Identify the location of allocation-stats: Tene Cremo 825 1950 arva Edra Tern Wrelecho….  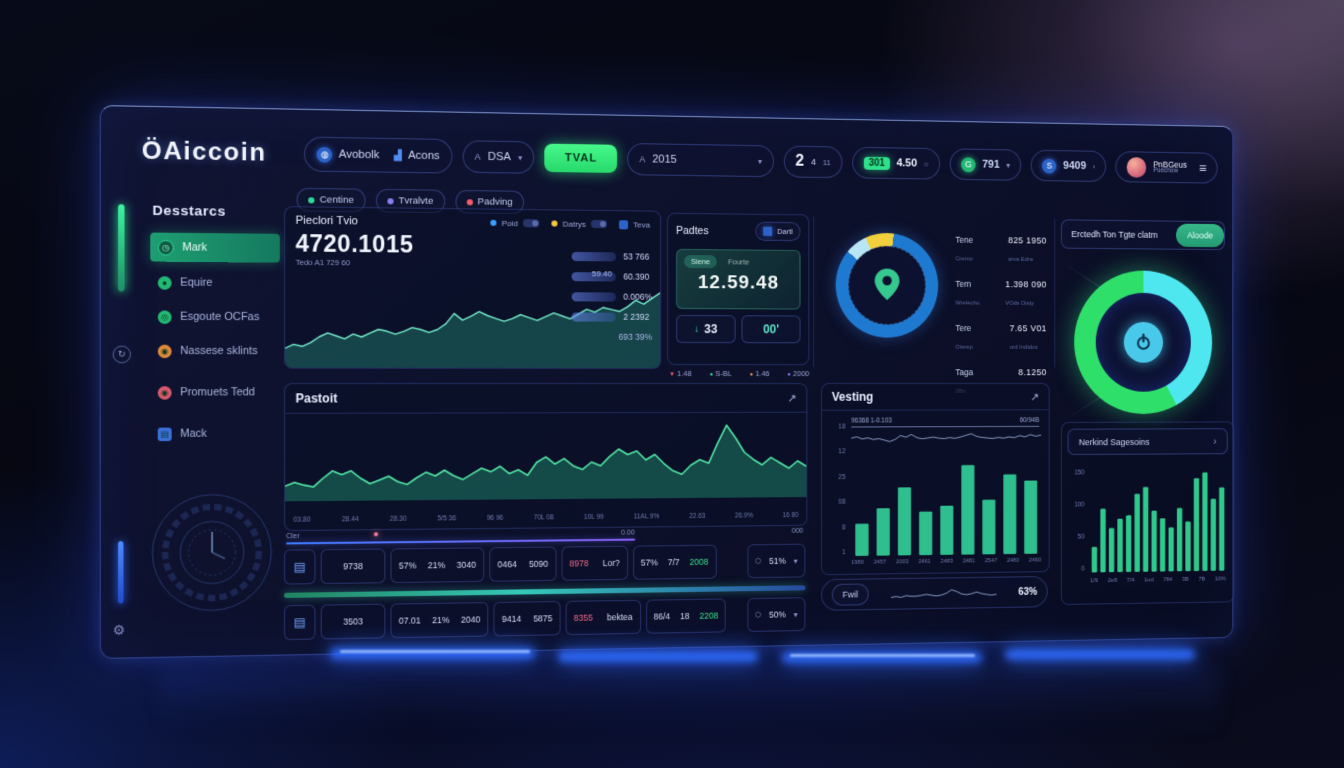
(1000, 318).